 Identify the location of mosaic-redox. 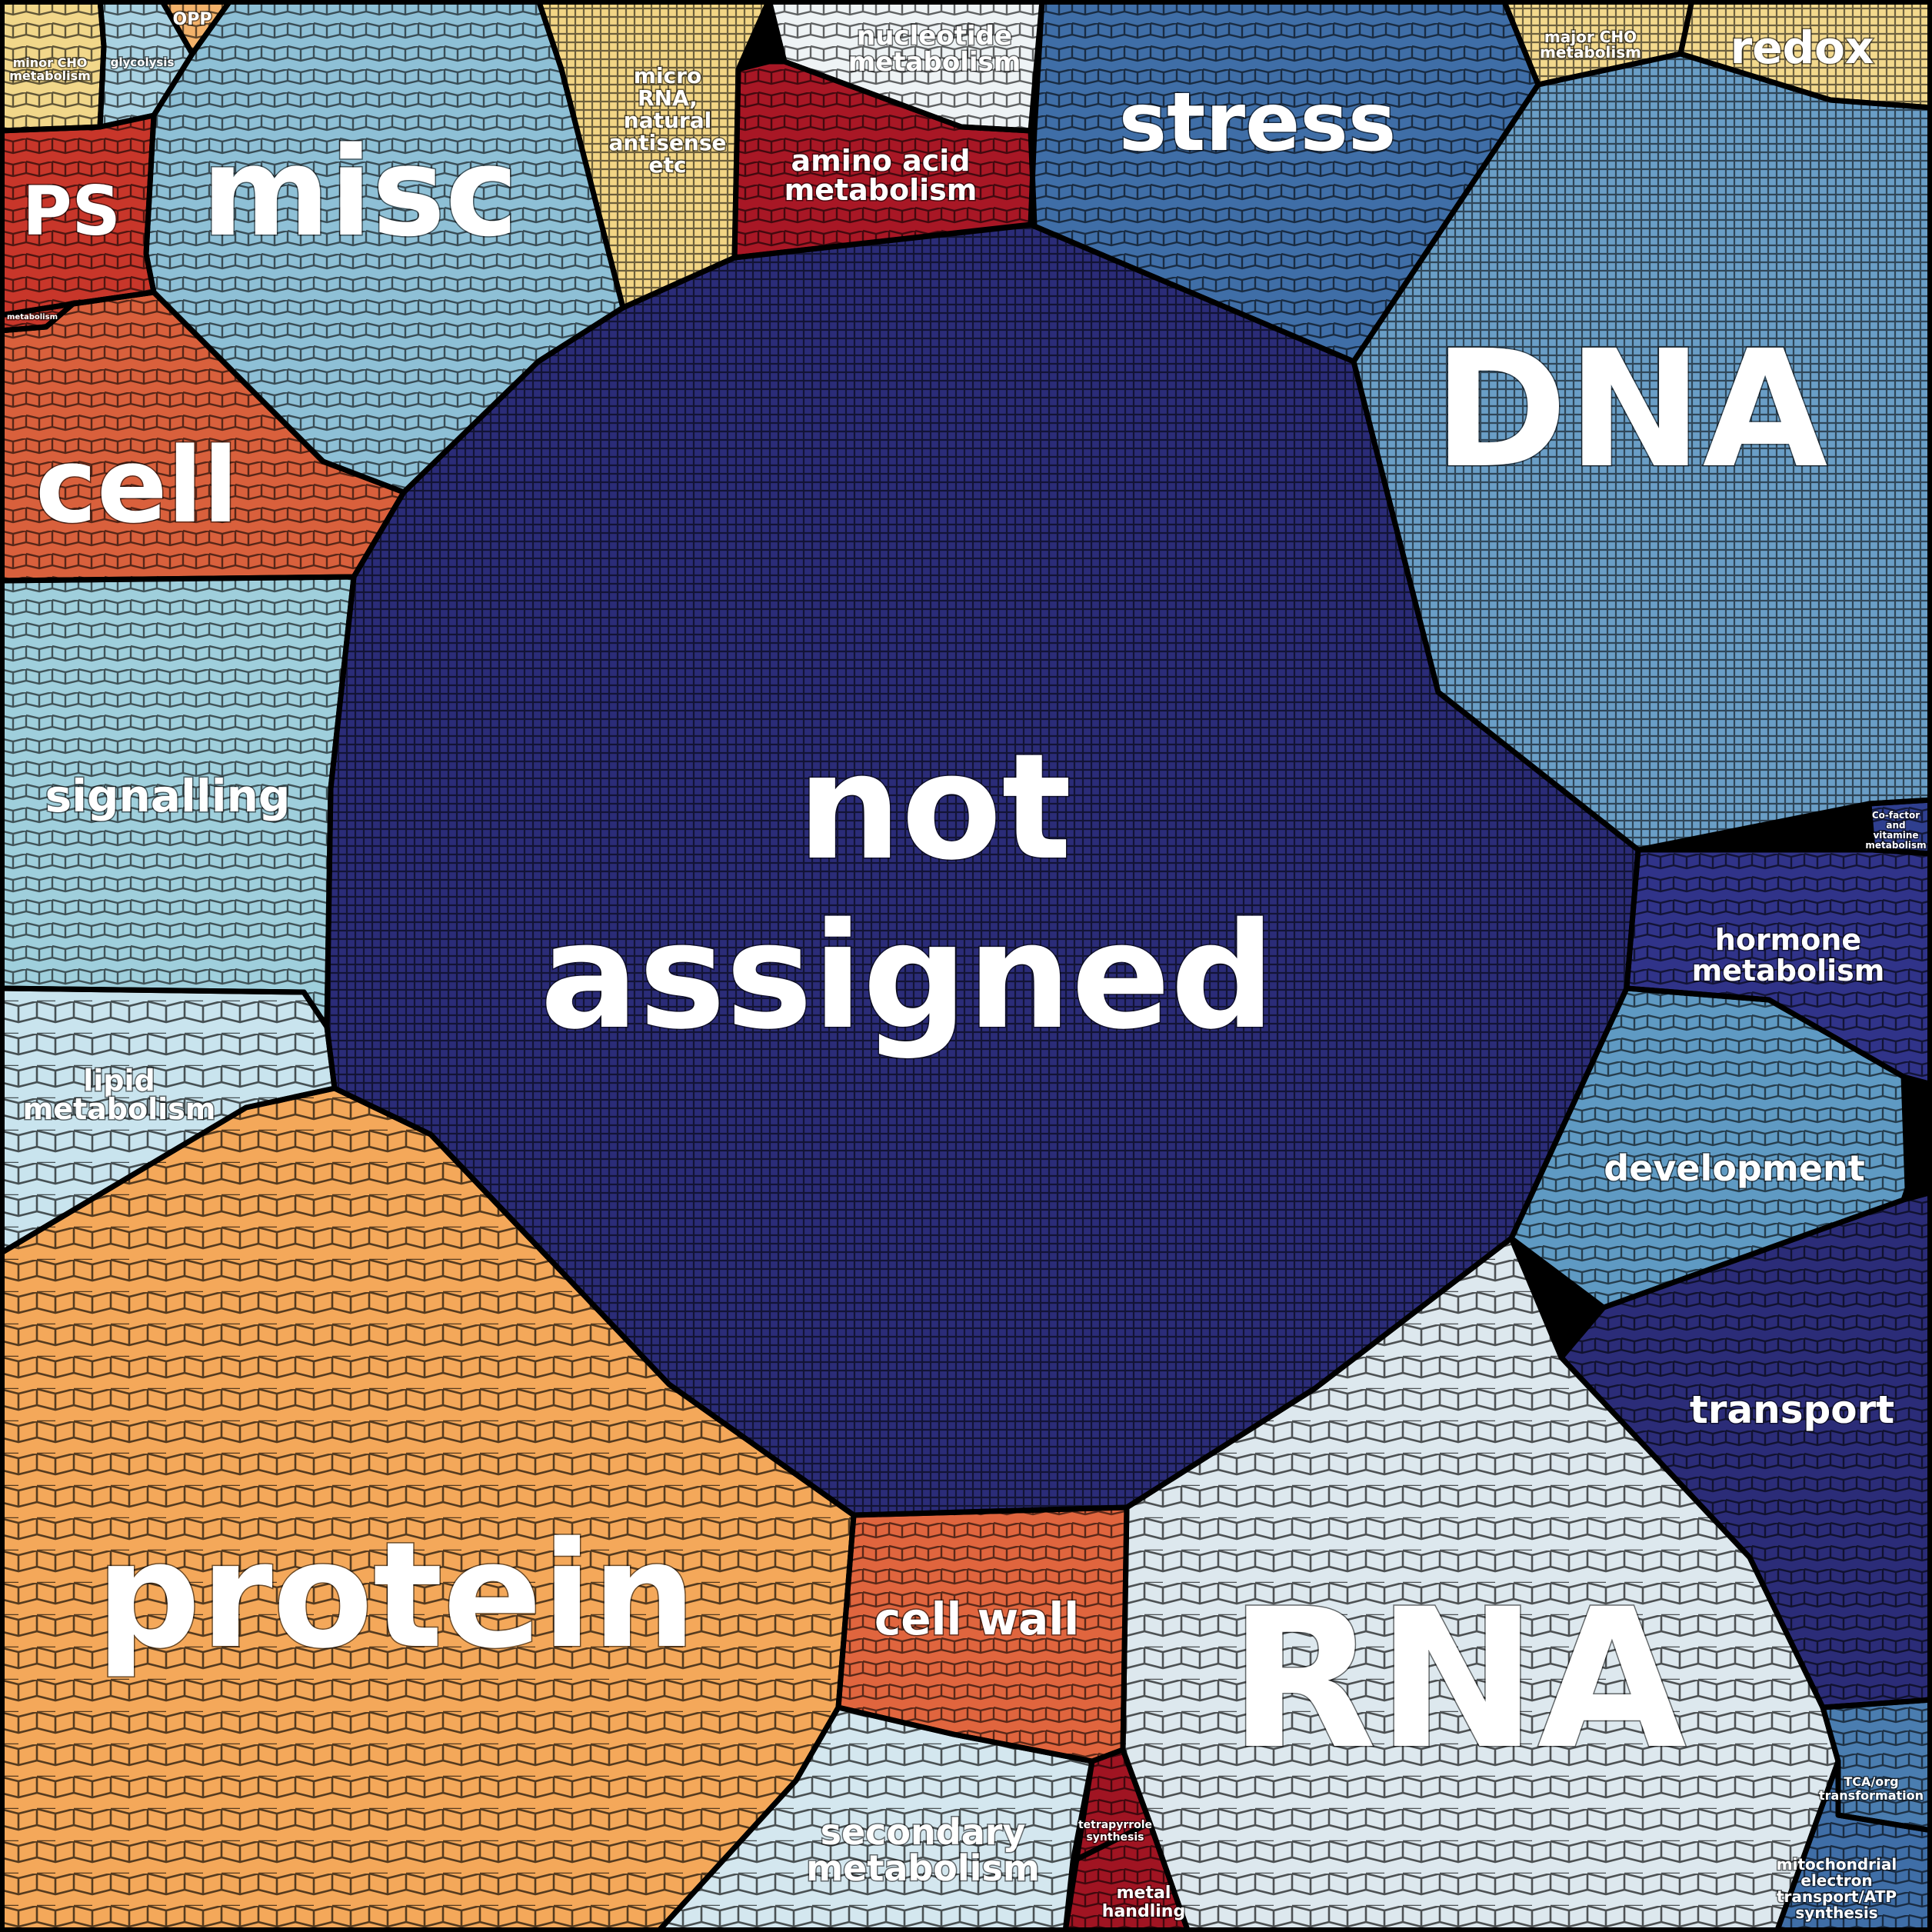
(1806, 54).